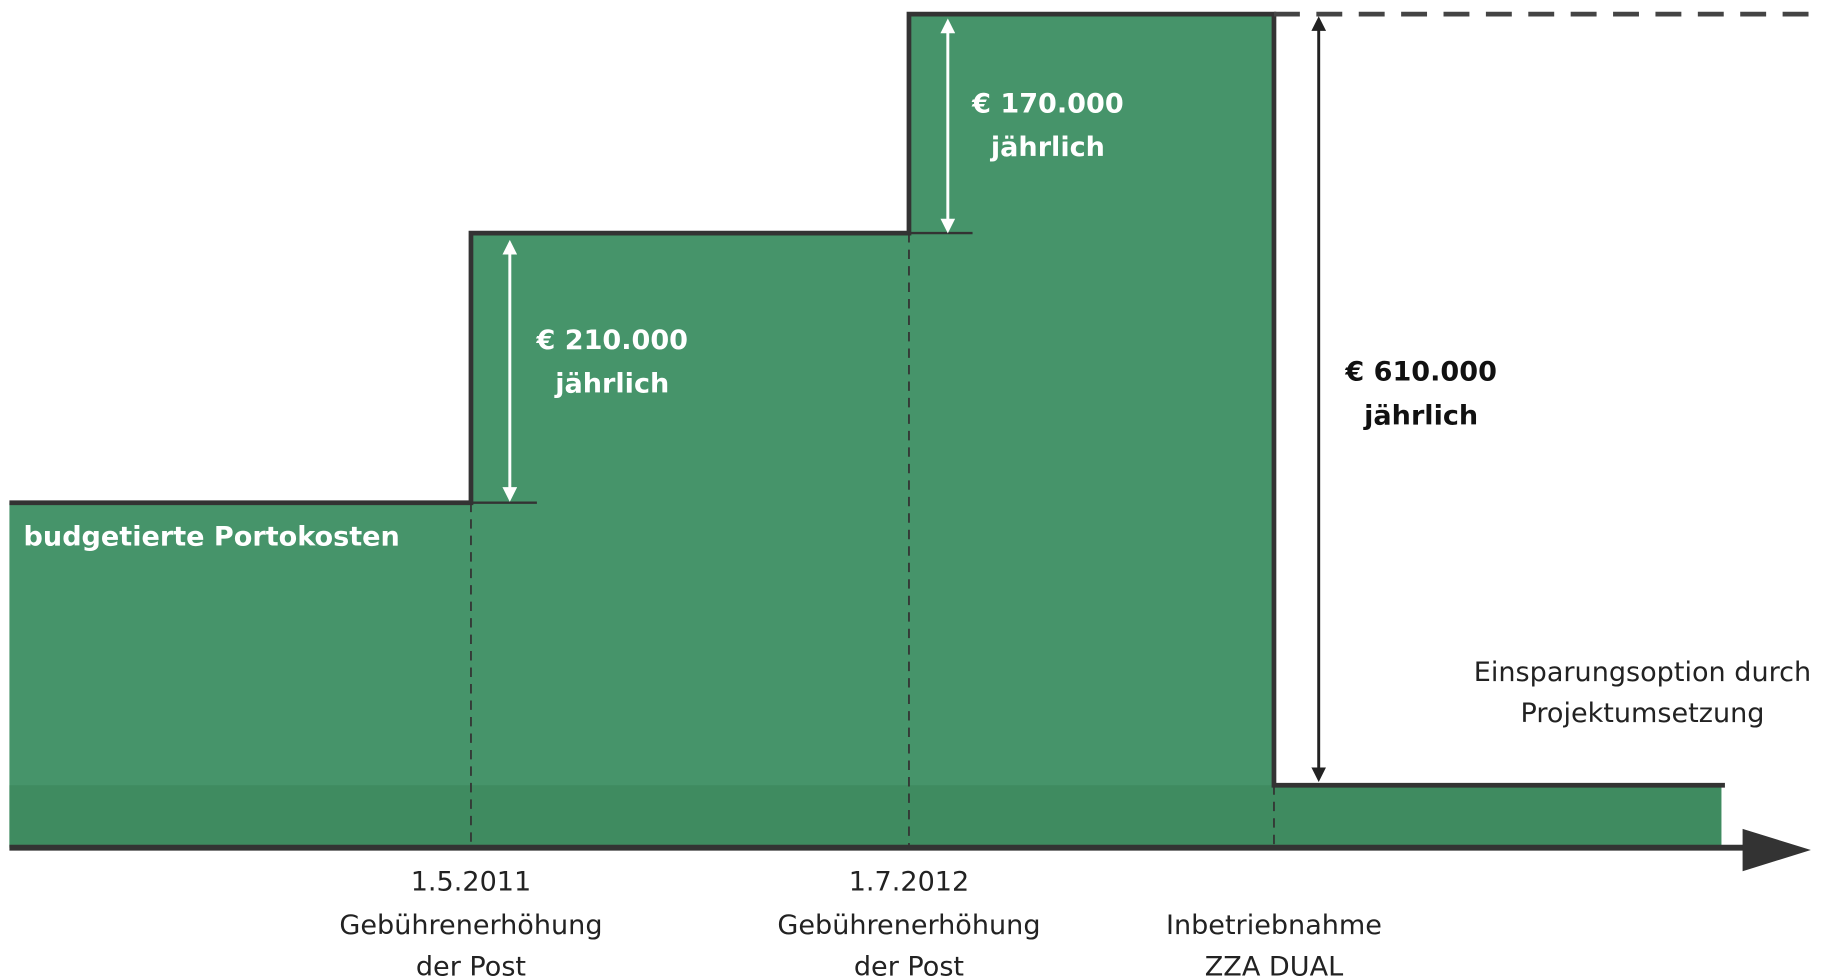 Image resolution: width=1825 pixels, height=976 pixels. I want to click on milestone-label: ZZA DUAL, so click(1274, 963).